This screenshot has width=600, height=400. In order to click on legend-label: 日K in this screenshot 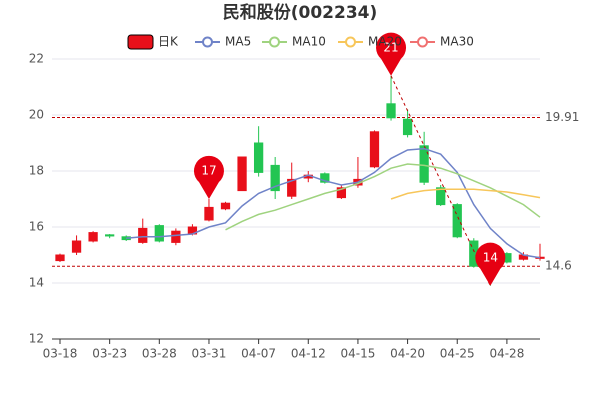, I will do `click(168, 42)`.